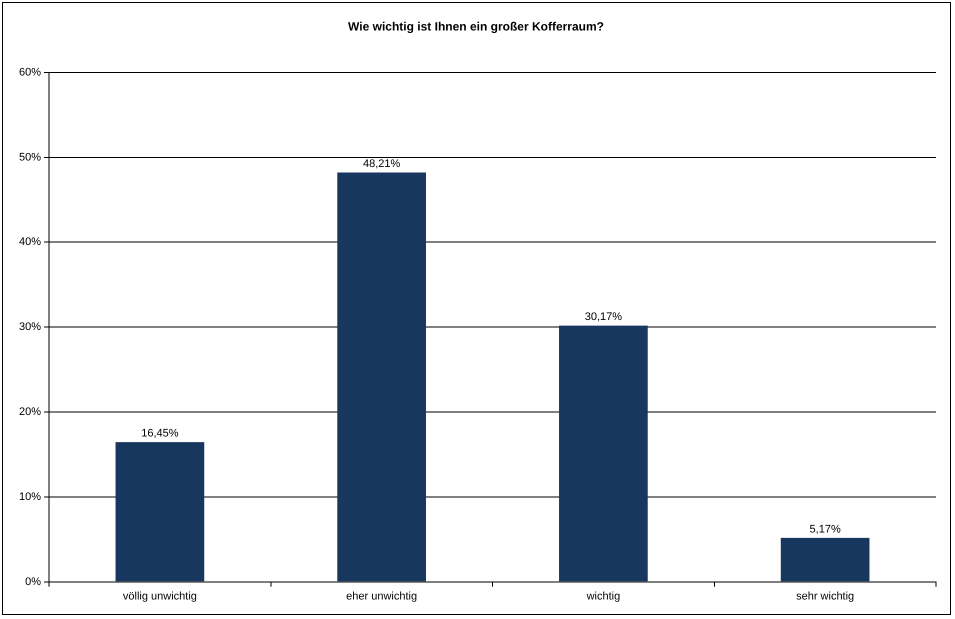  I want to click on data-label: 30,17%, so click(603, 317).